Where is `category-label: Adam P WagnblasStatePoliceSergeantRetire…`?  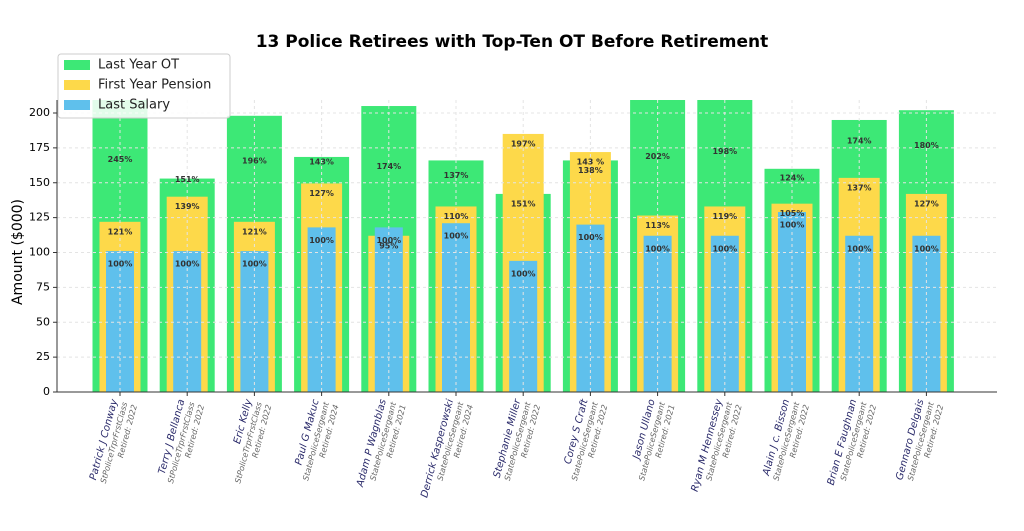 category-label: Adam P WagnblasStatePoliceSergeantRetire… is located at coordinates (381, 443).